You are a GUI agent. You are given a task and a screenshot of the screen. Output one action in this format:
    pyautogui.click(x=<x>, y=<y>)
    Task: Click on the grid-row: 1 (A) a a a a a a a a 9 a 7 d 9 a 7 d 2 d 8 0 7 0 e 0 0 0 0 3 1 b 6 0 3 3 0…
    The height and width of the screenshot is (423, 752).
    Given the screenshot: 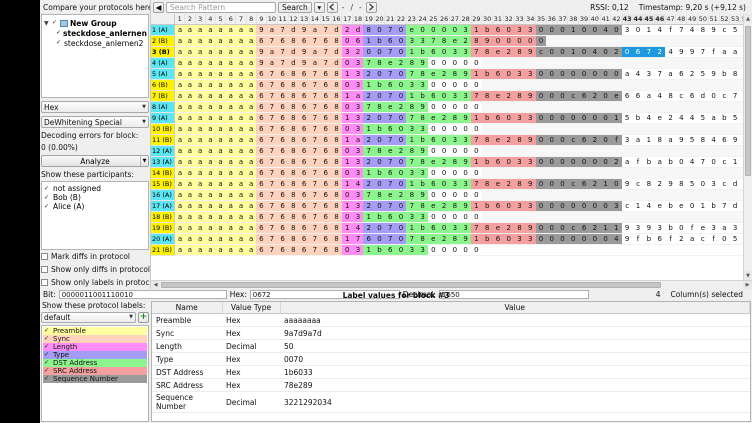 What is the action you would take?
    pyautogui.click(x=451, y=30)
    